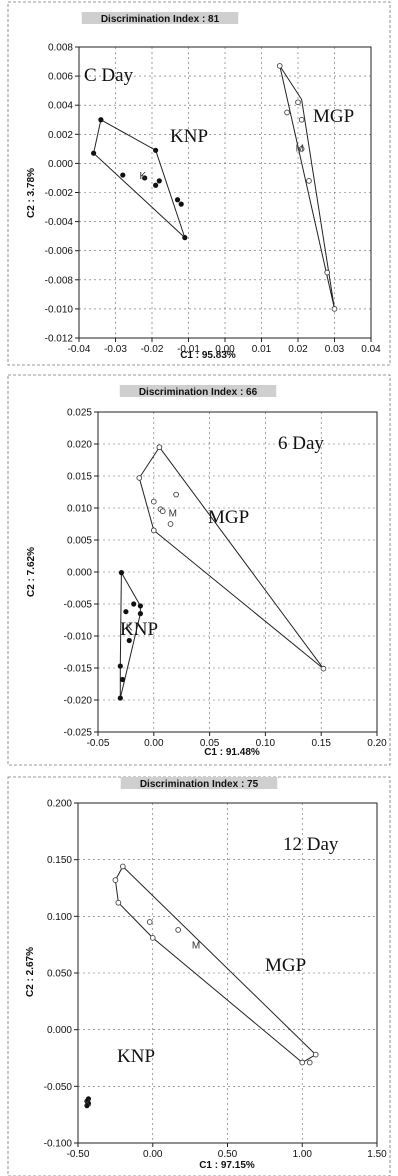 Image resolution: width=398 pixels, height=1176 pixels. Describe the element at coordinates (59, 974) in the screenshot. I see `y-tick-label: 0.050` at that location.